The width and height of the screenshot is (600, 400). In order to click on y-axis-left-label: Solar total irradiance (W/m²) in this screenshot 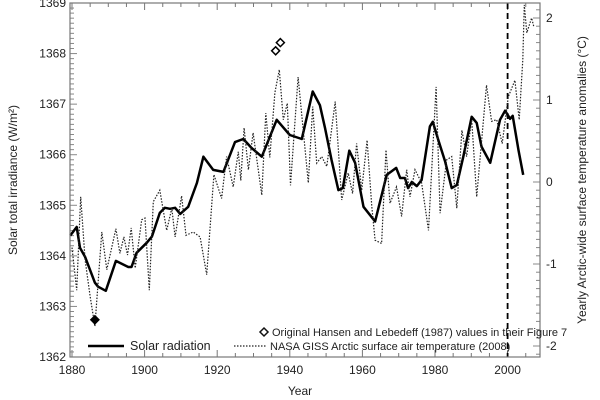, I will do `click(13, 180)`.